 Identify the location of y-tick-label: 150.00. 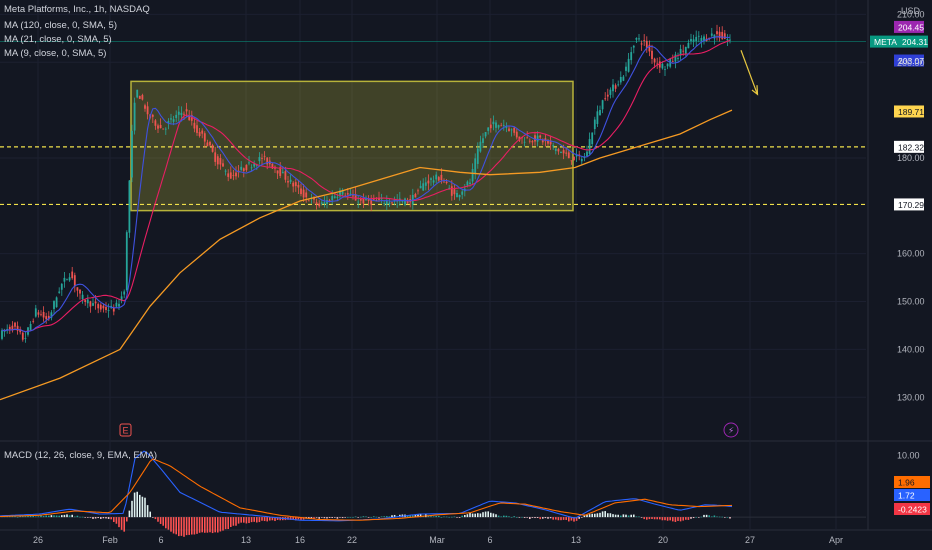
(911, 302).